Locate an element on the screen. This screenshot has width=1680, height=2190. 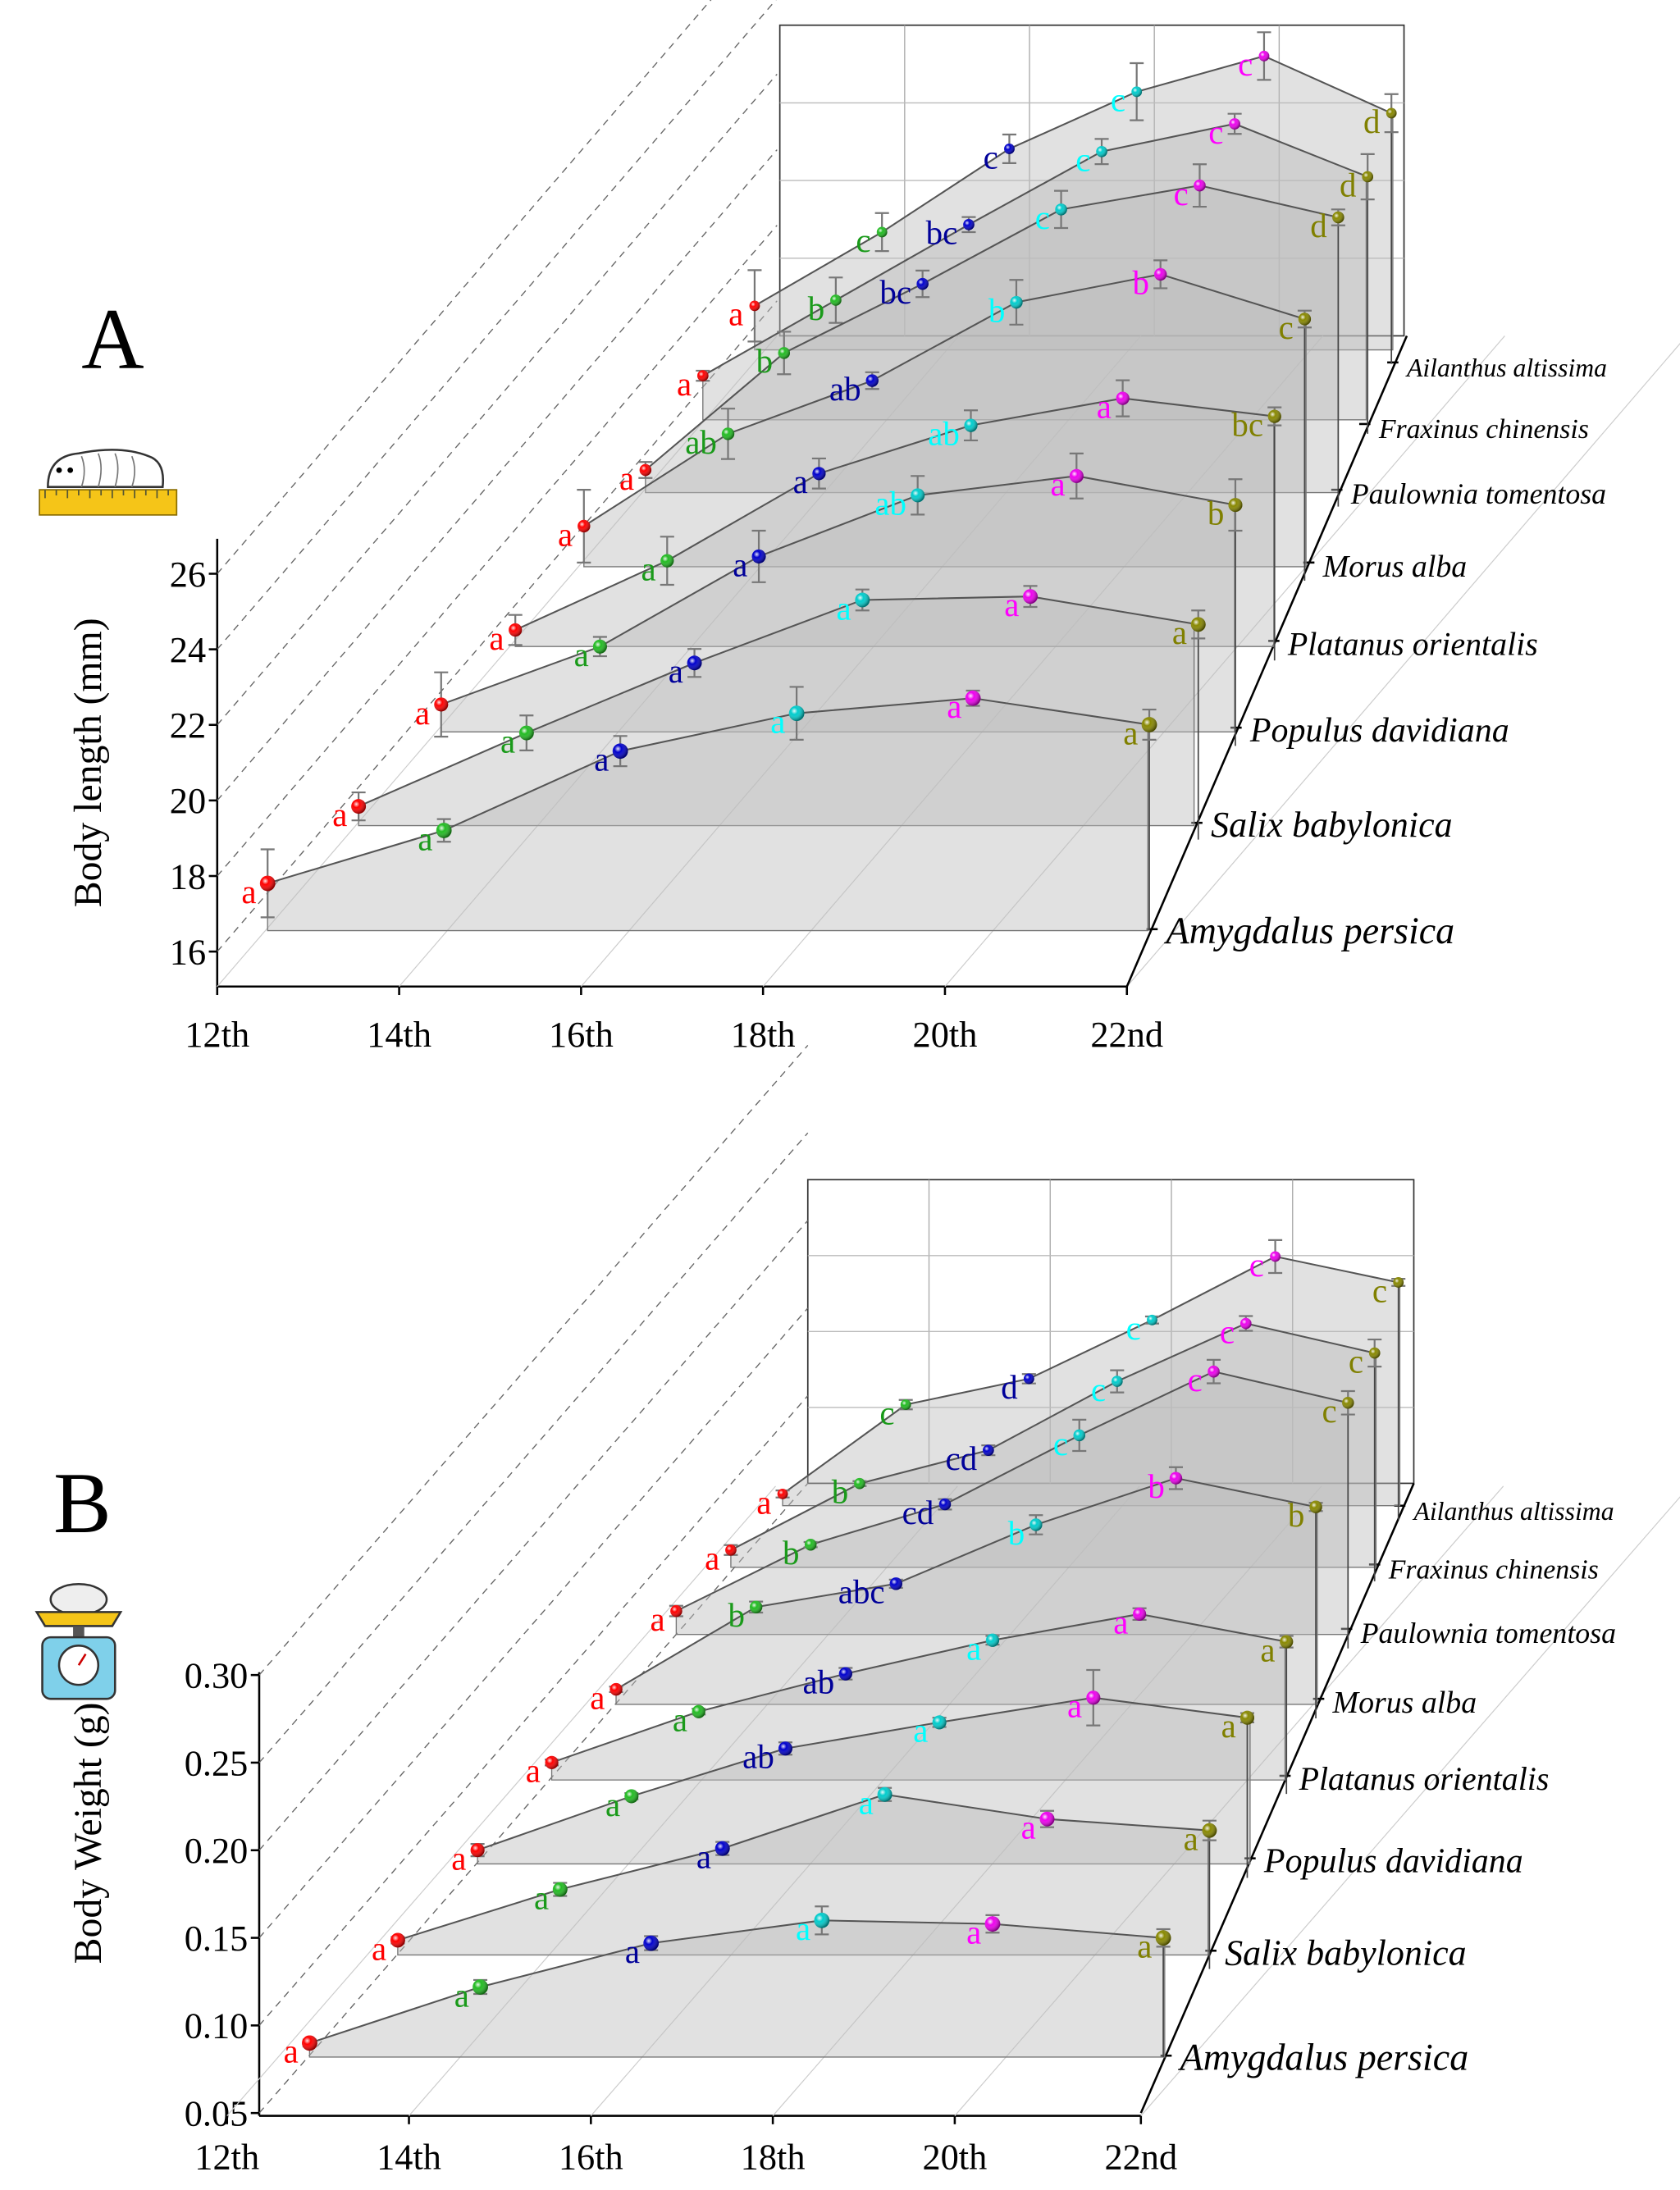
y-tick-label: 26 is located at coordinates (188, 574).